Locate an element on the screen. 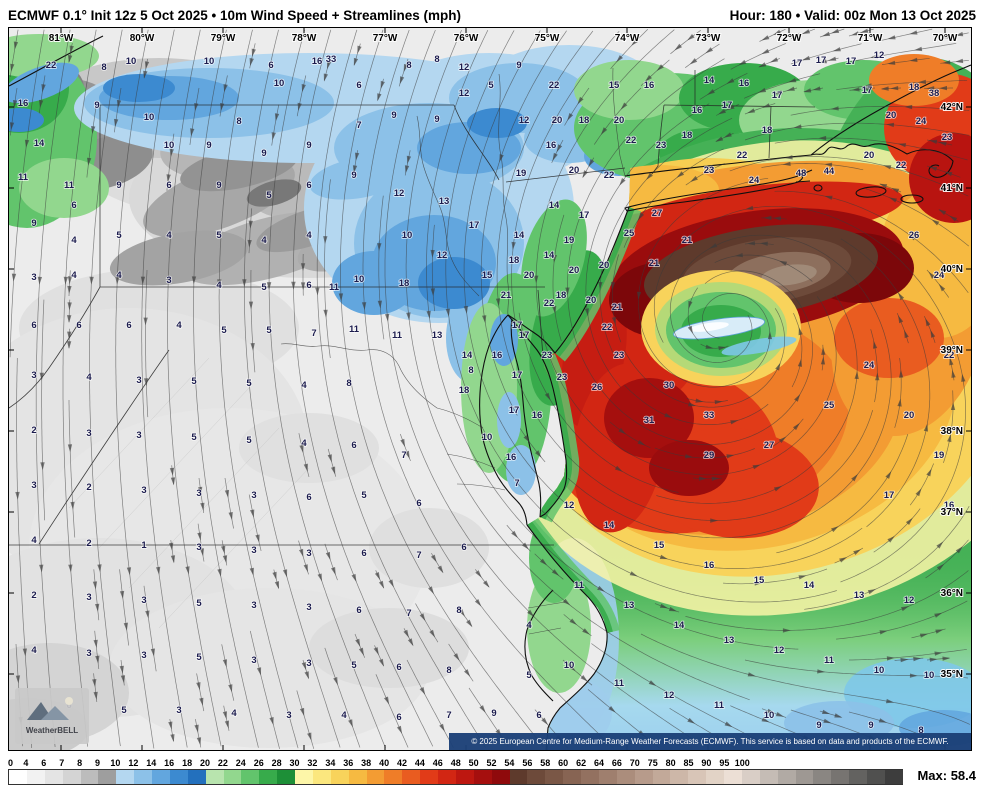 This screenshot has width=984, height=808. model-name: ECMWF 0.1° is located at coordinates (47, 15).